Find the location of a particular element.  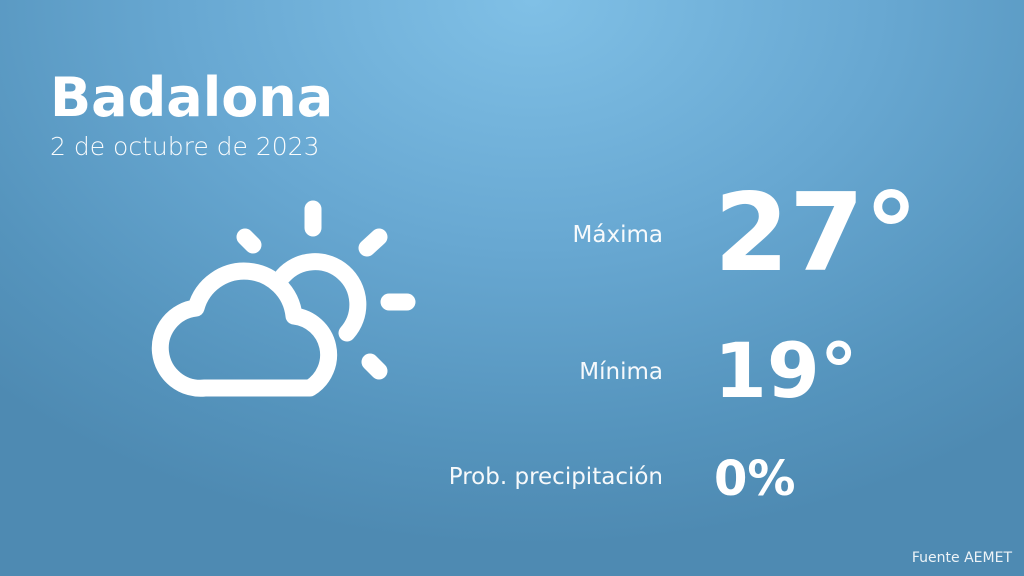

min-label: Mínima is located at coordinates (621, 372).